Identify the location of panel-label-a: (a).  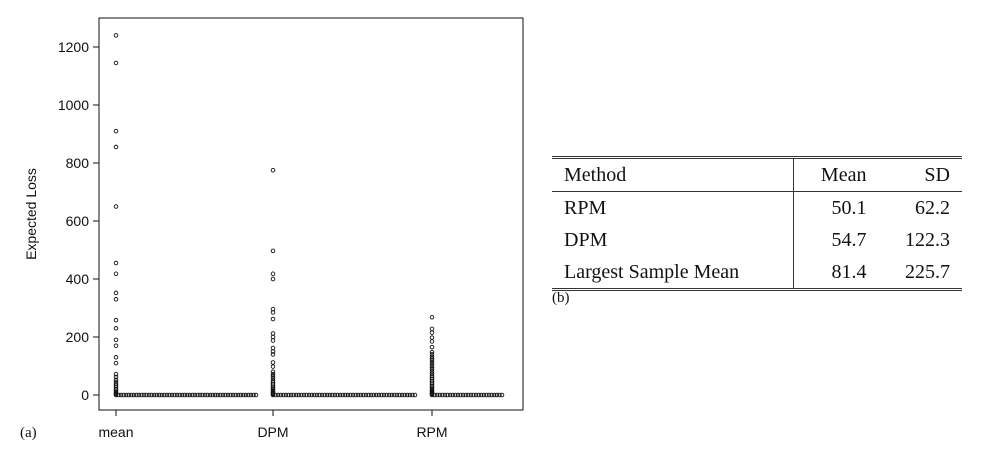
(28, 433).